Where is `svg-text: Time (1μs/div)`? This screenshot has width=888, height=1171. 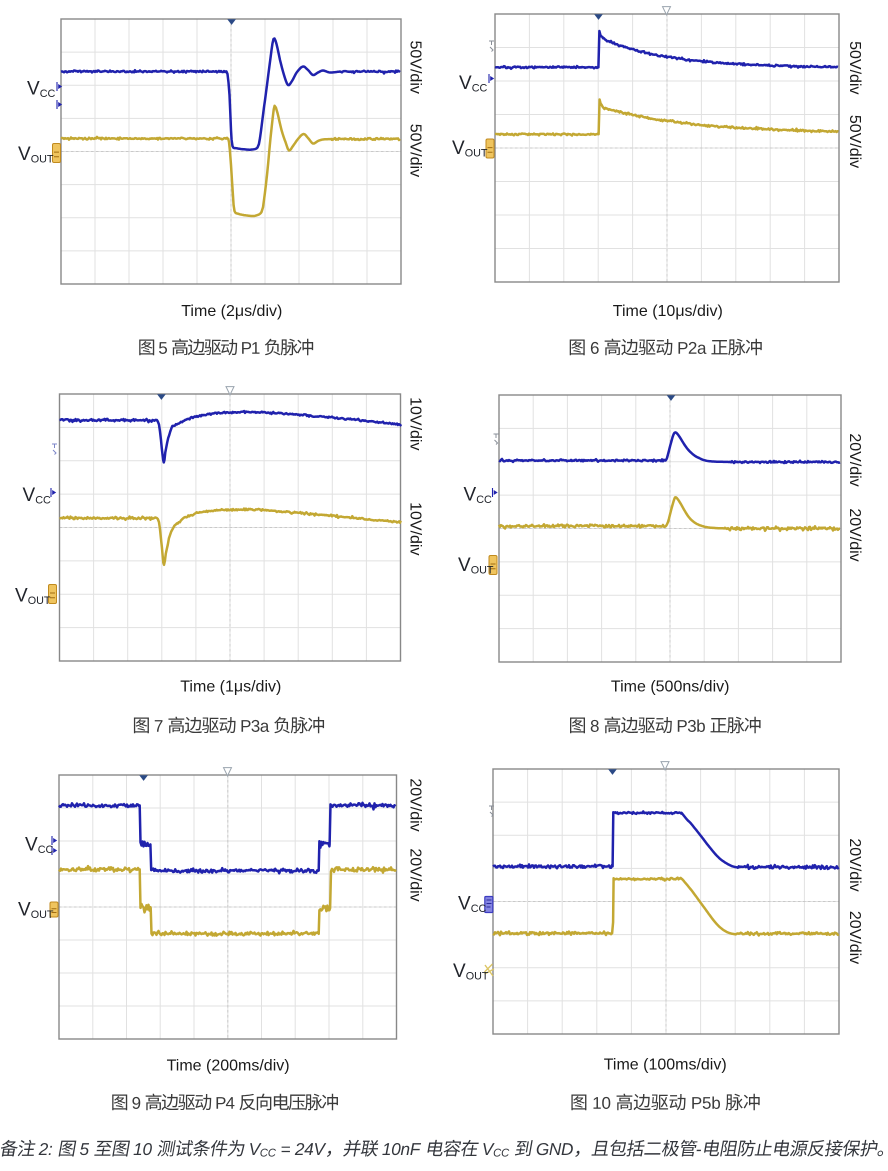 svg-text: Time (1μs/div) is located at coordinates (230, 687).